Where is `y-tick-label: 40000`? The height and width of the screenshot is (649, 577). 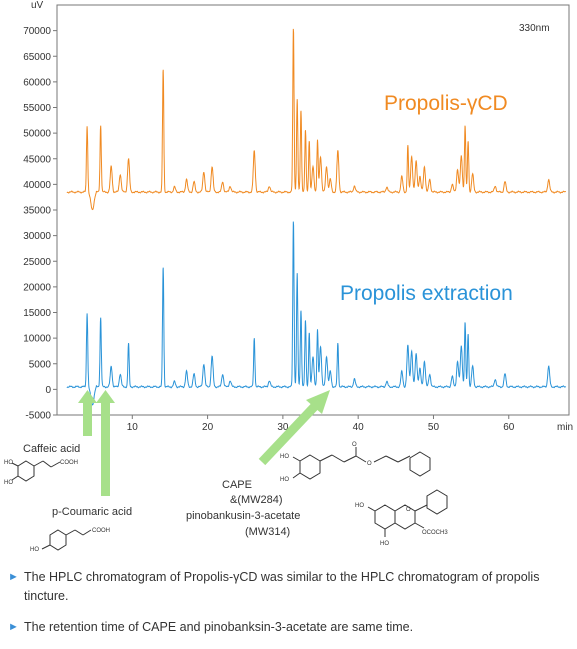 y-tick-label: 40000 is located at coordinates (37, 185).